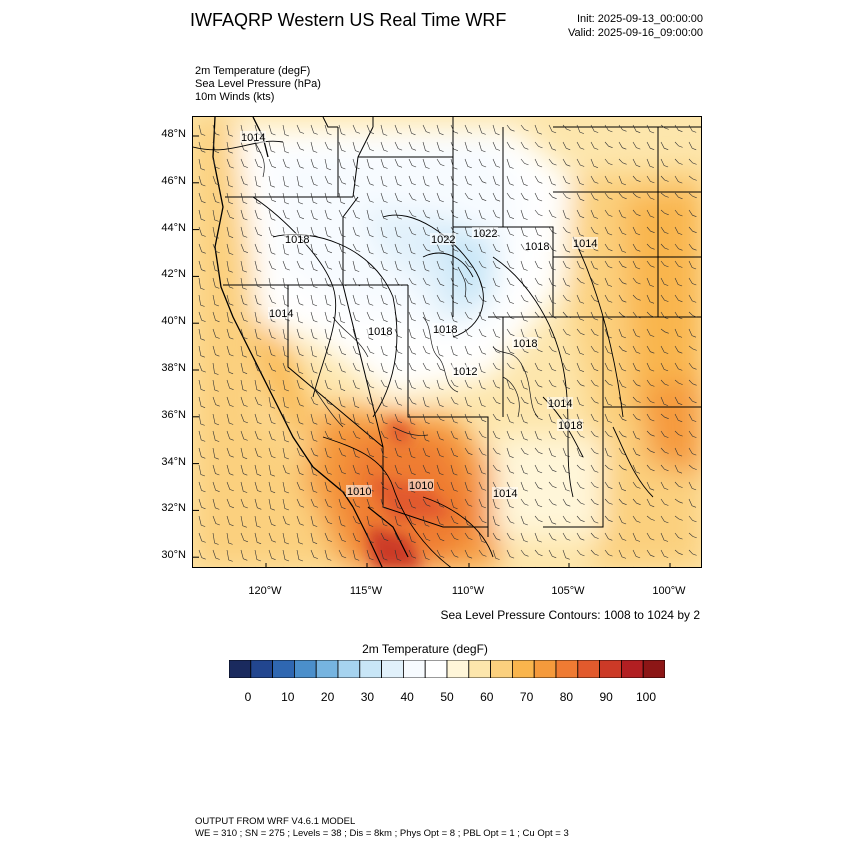  Describe the element at coordinates (367, 697) in the screenshot. I see `colorbar-label: 30` at that location.